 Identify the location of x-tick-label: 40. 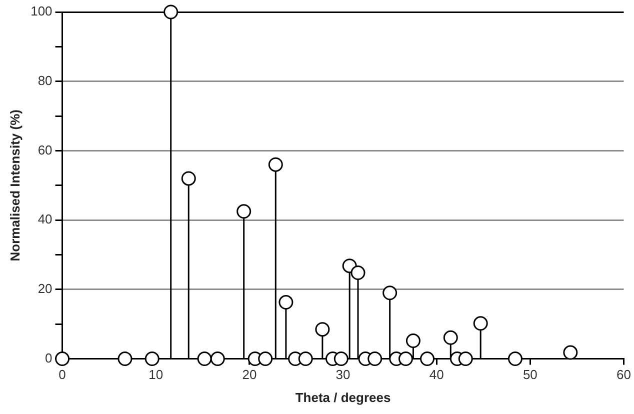
(436, 374).